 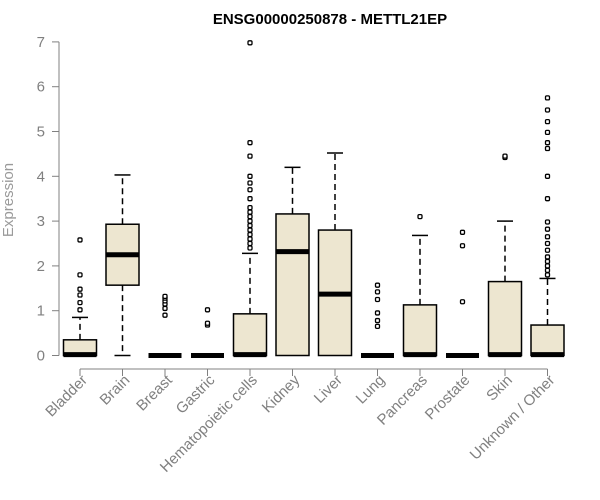 What do you see at coordinates (115, 390) in the screenshot?
I see `x-tick-label: Brain` at bounding box center [115, 390].